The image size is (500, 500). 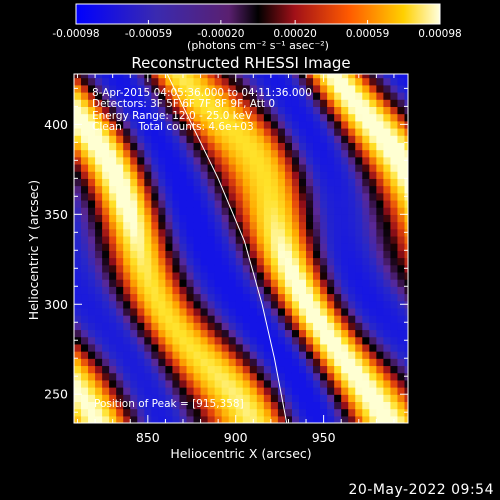 I want to click on x-tick-label: 950, so click(x=324, y=437).